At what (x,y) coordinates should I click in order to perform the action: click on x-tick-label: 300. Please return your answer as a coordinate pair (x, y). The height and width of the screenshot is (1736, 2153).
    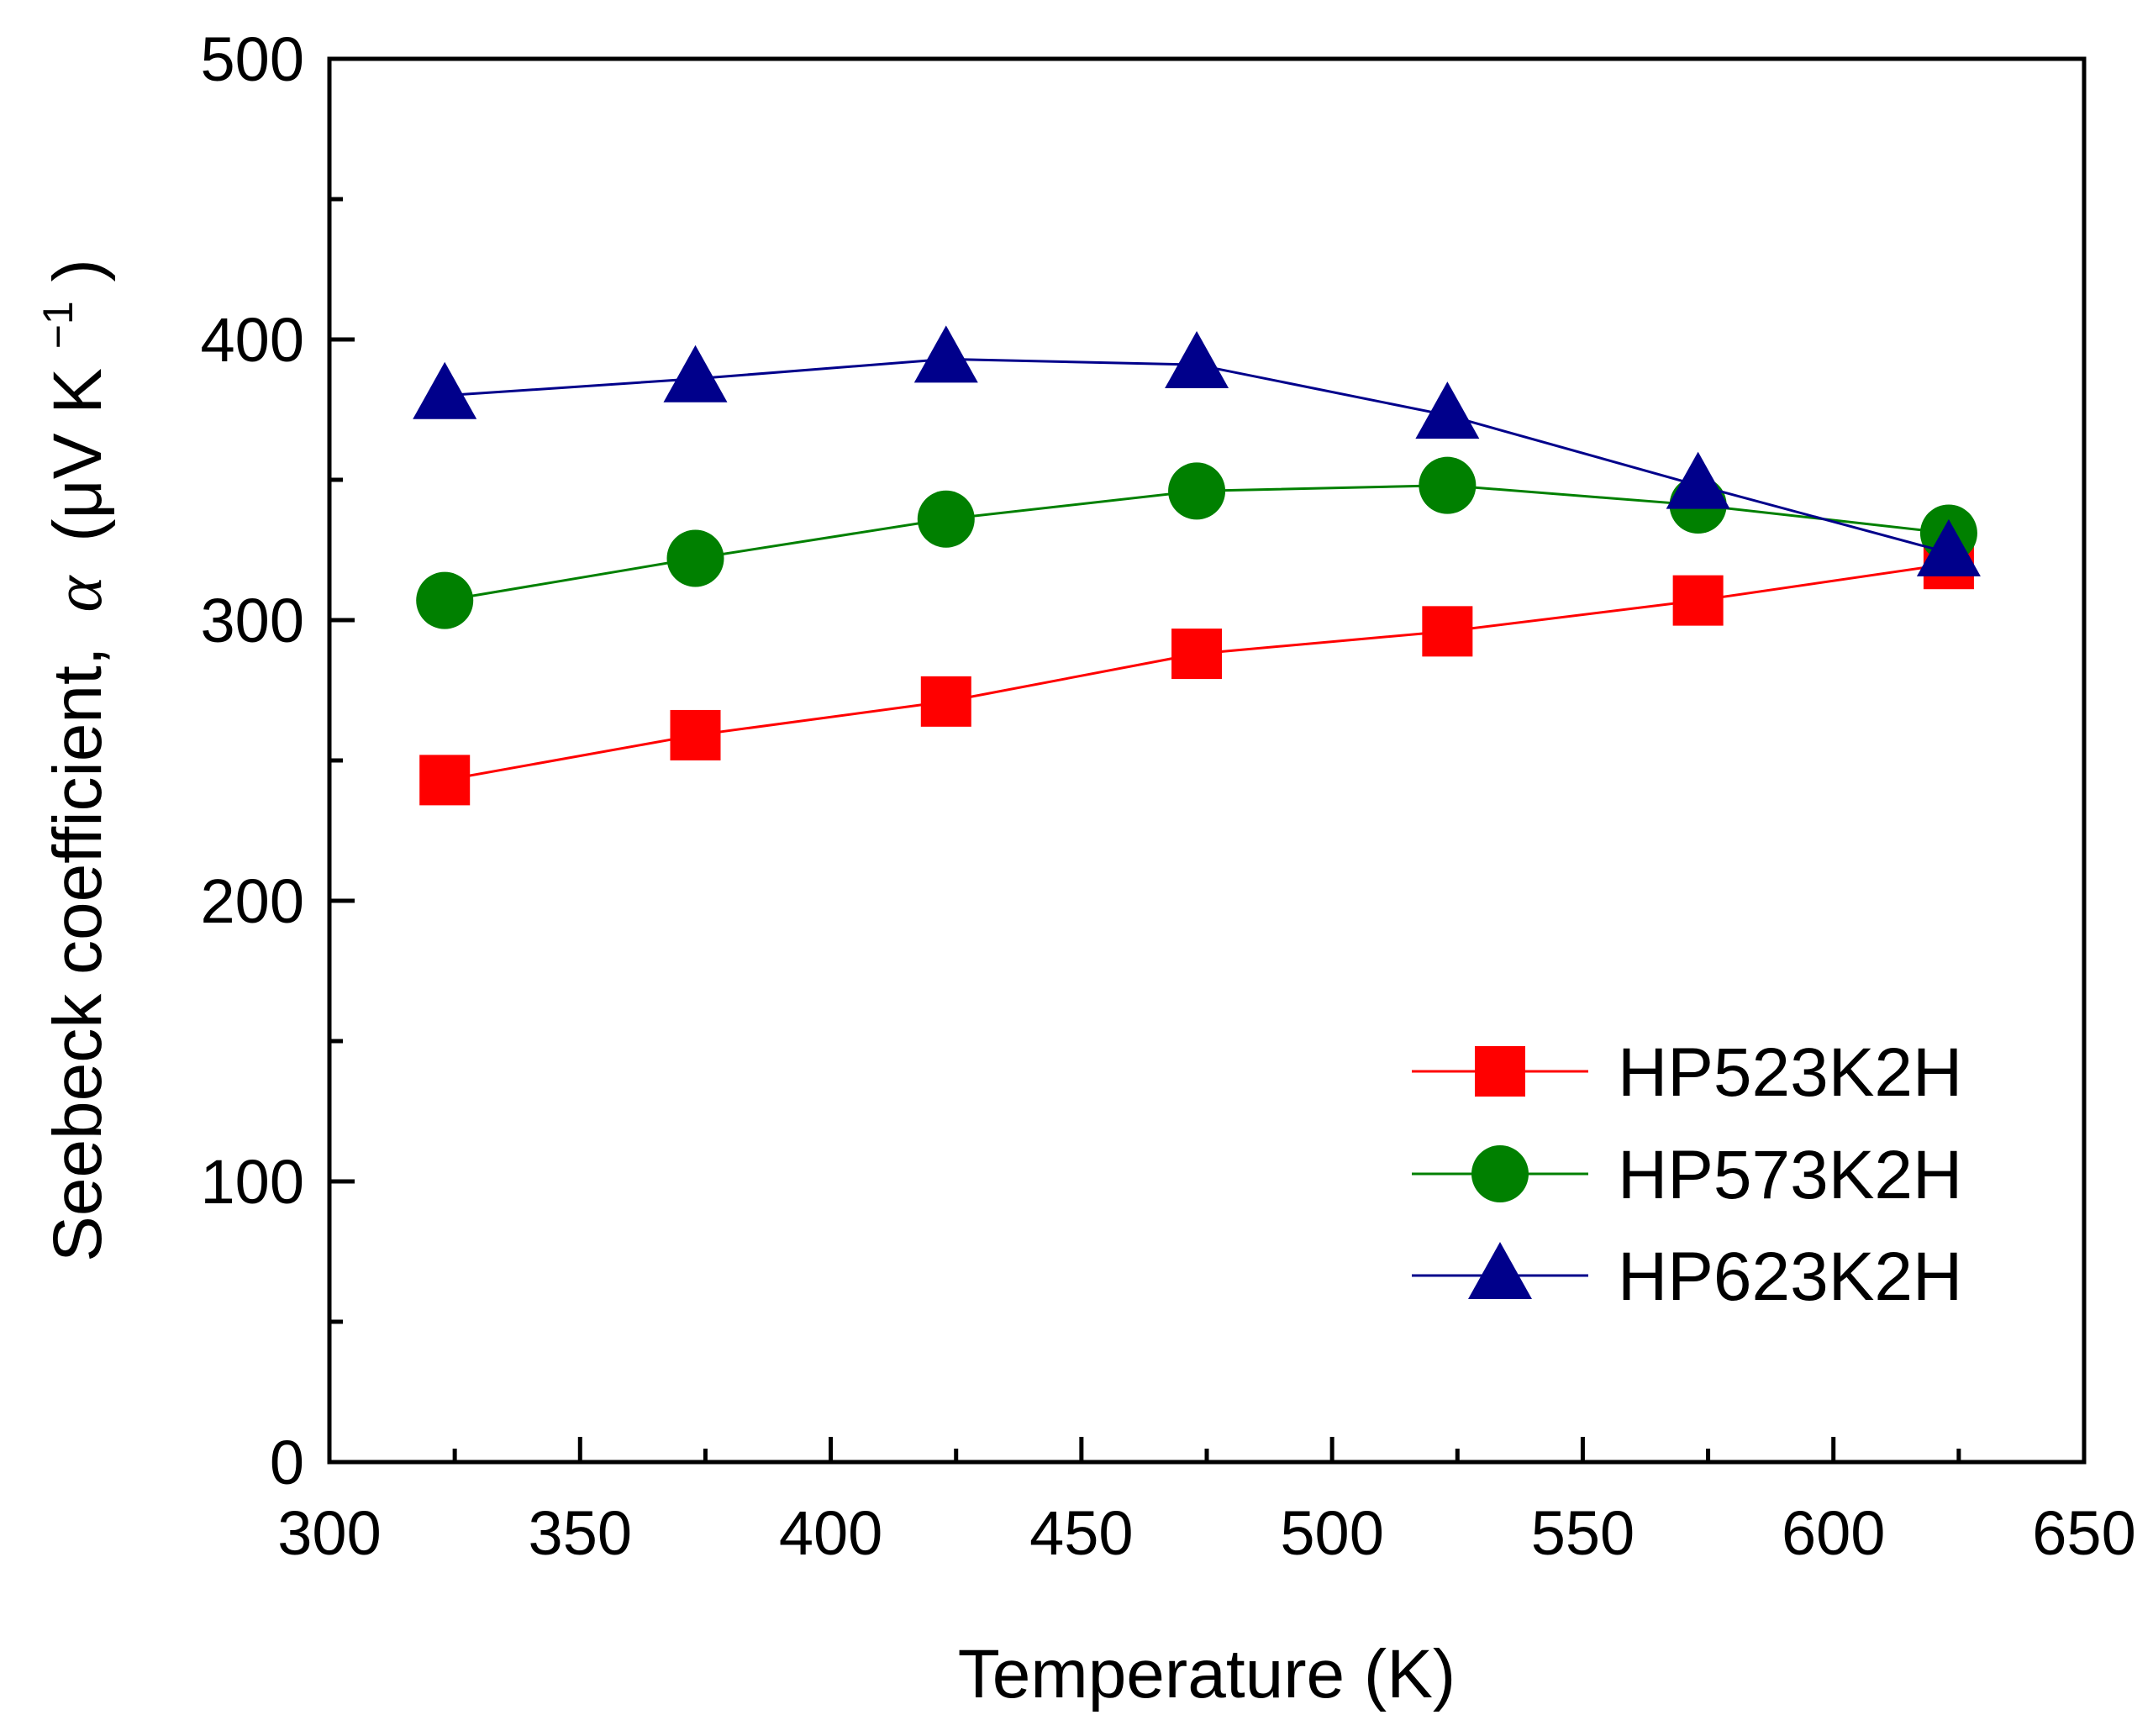
    Looking at the image, I should click on (329, 1533).